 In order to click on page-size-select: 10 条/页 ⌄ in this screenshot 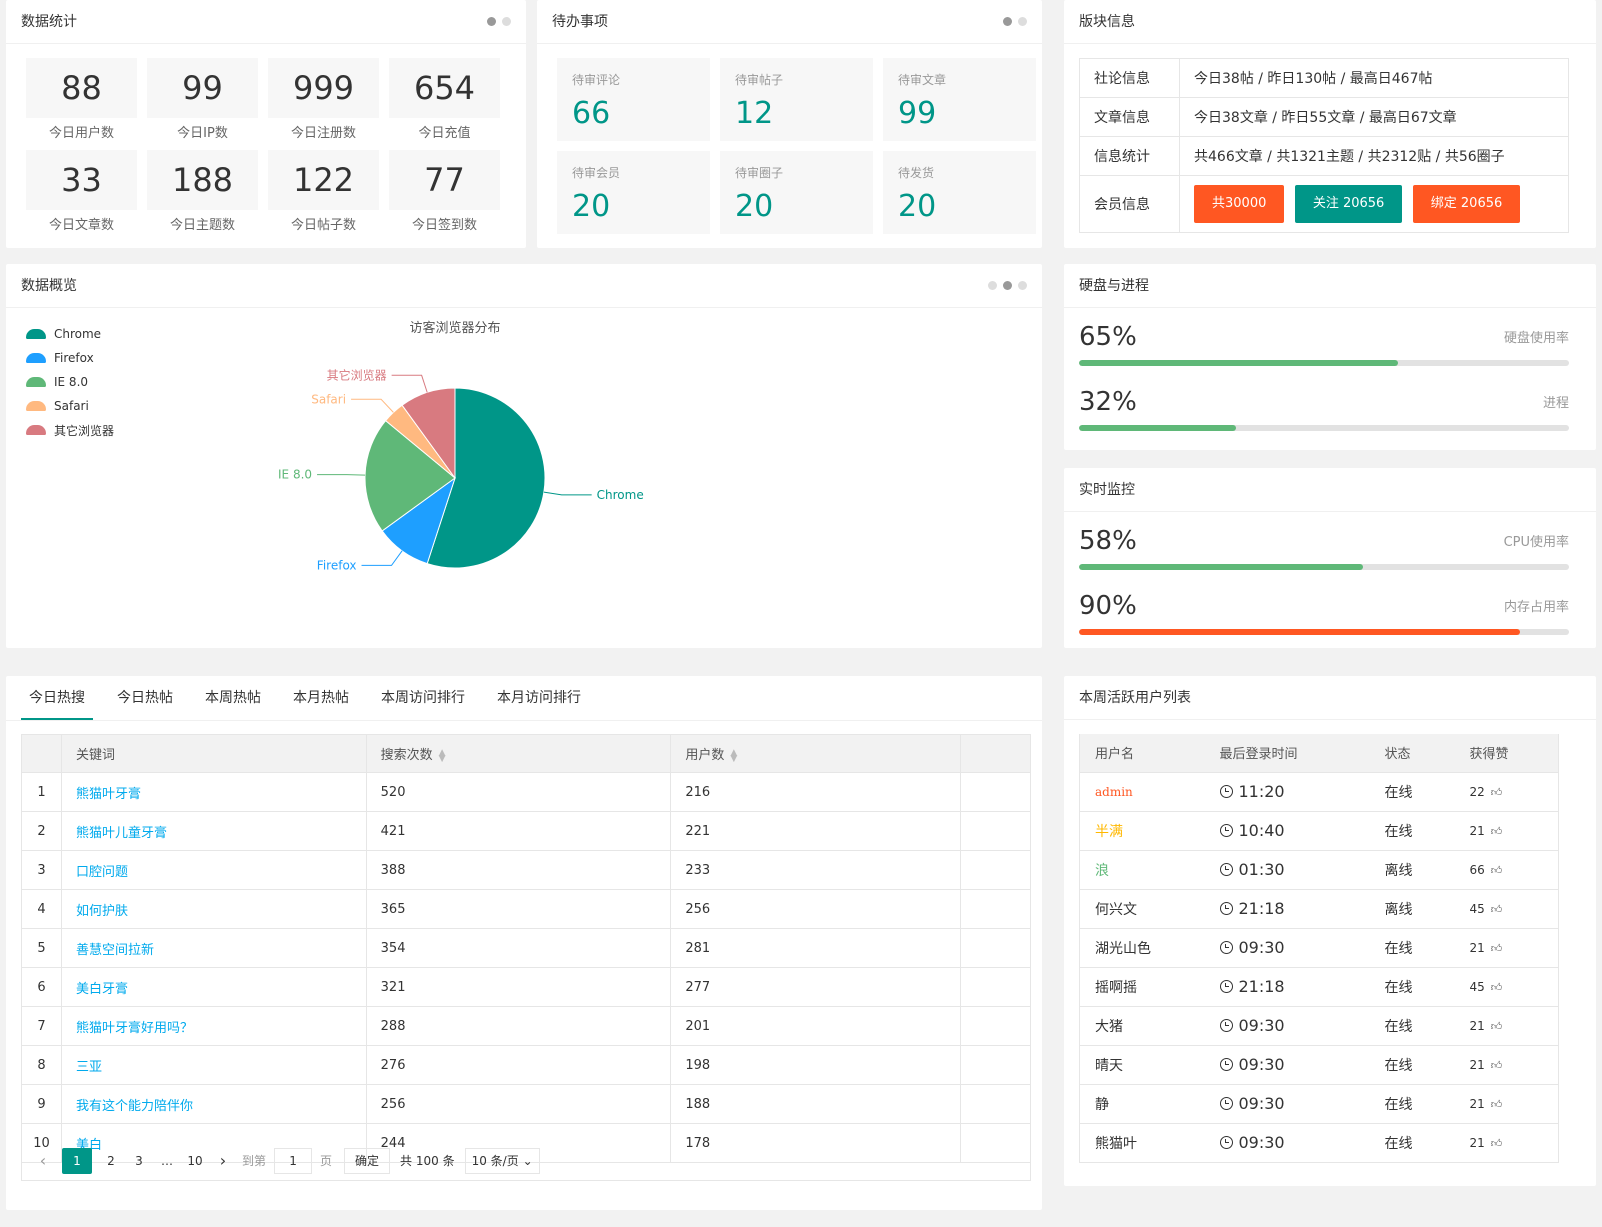, I will do `click(502, 1160)`.